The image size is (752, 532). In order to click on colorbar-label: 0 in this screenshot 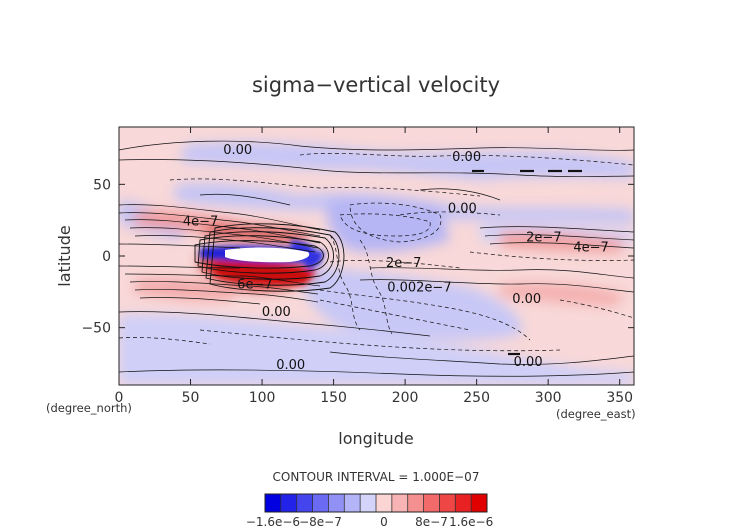, I will do `click(384, 522)`.